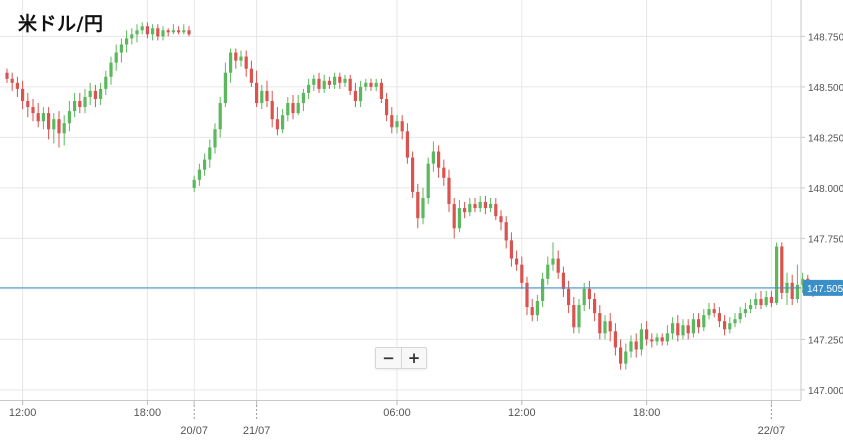  Describe the element at coordinates (823, 287) in the screenshot. I see `current-price-badge` at that location.